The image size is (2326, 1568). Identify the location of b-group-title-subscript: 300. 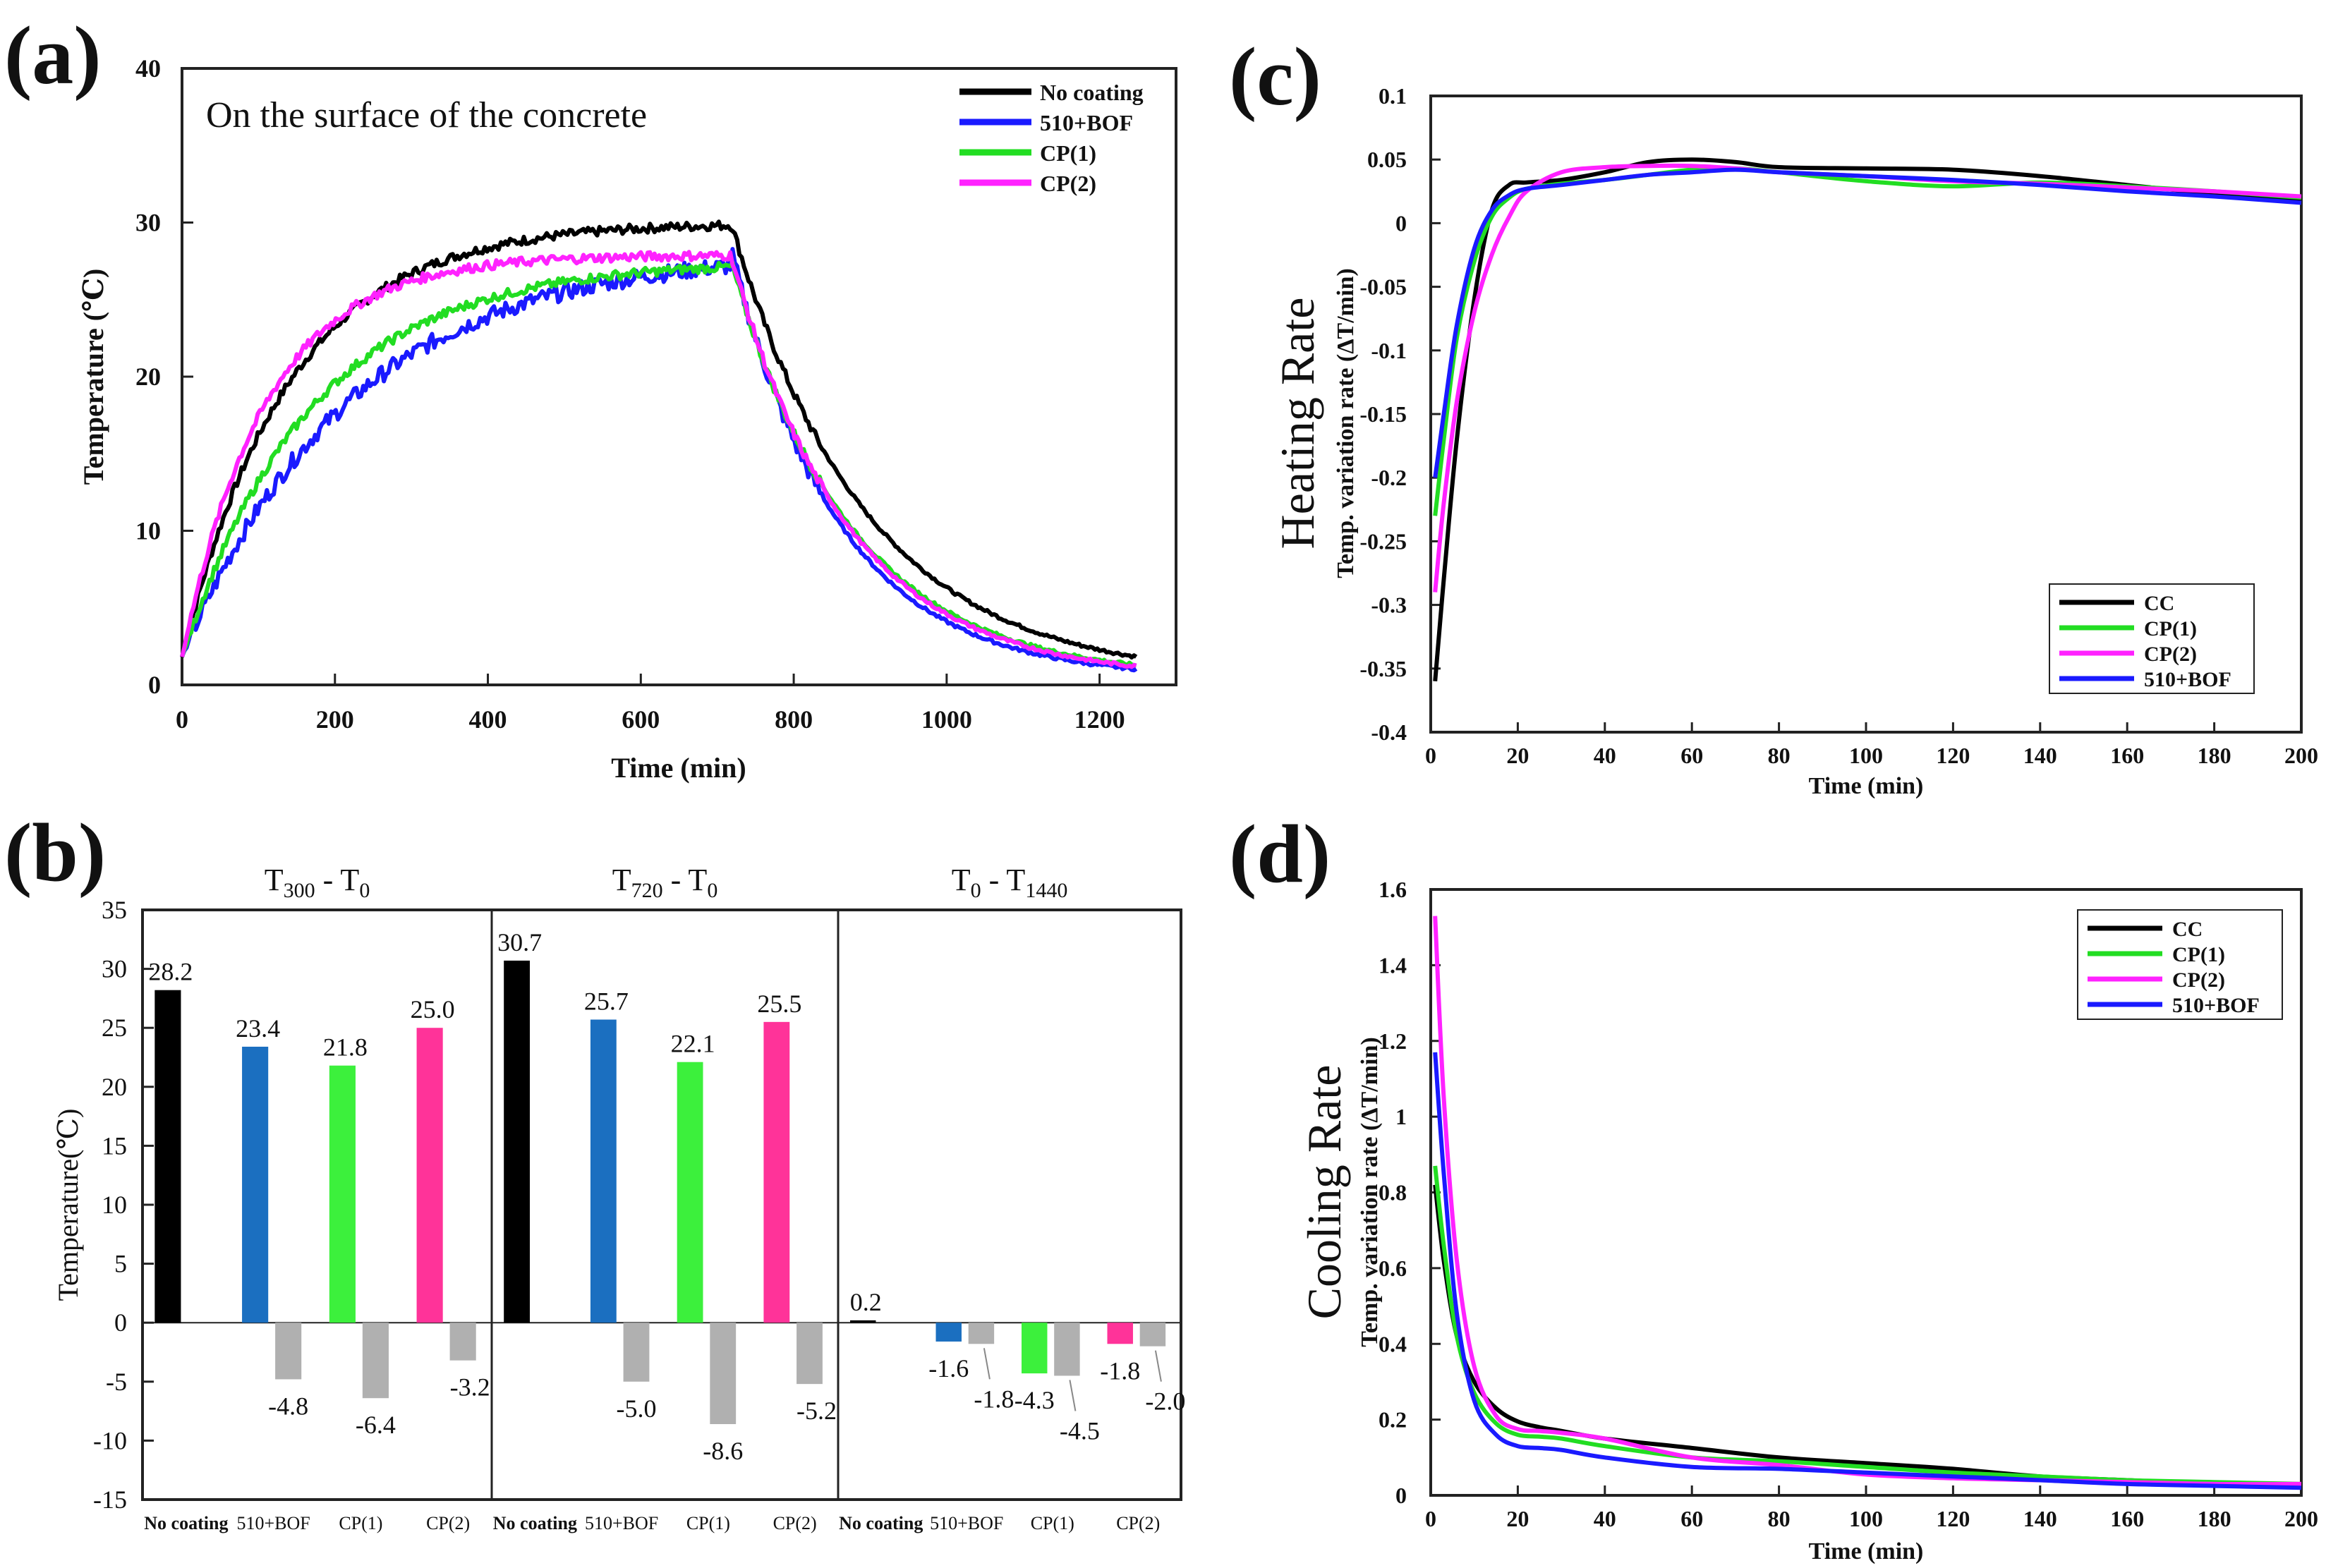
(300, 890).